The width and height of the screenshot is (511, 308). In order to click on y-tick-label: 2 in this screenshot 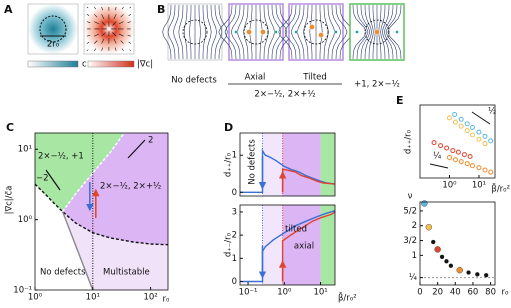, I will do `click(234, 236)`.